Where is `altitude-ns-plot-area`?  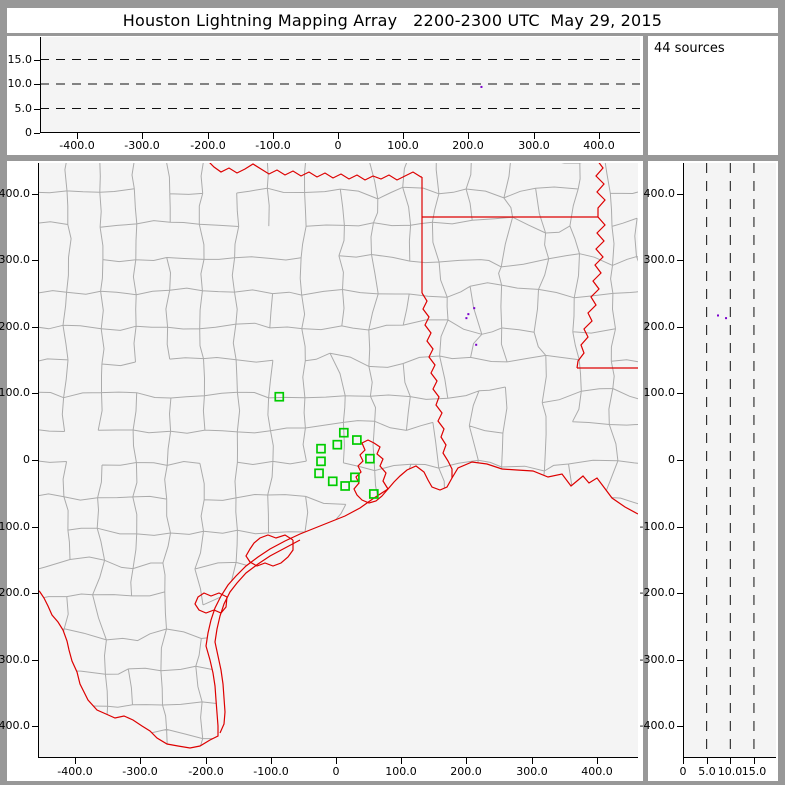
altitude-ns-plot-area is located at coordinates (729, 460).